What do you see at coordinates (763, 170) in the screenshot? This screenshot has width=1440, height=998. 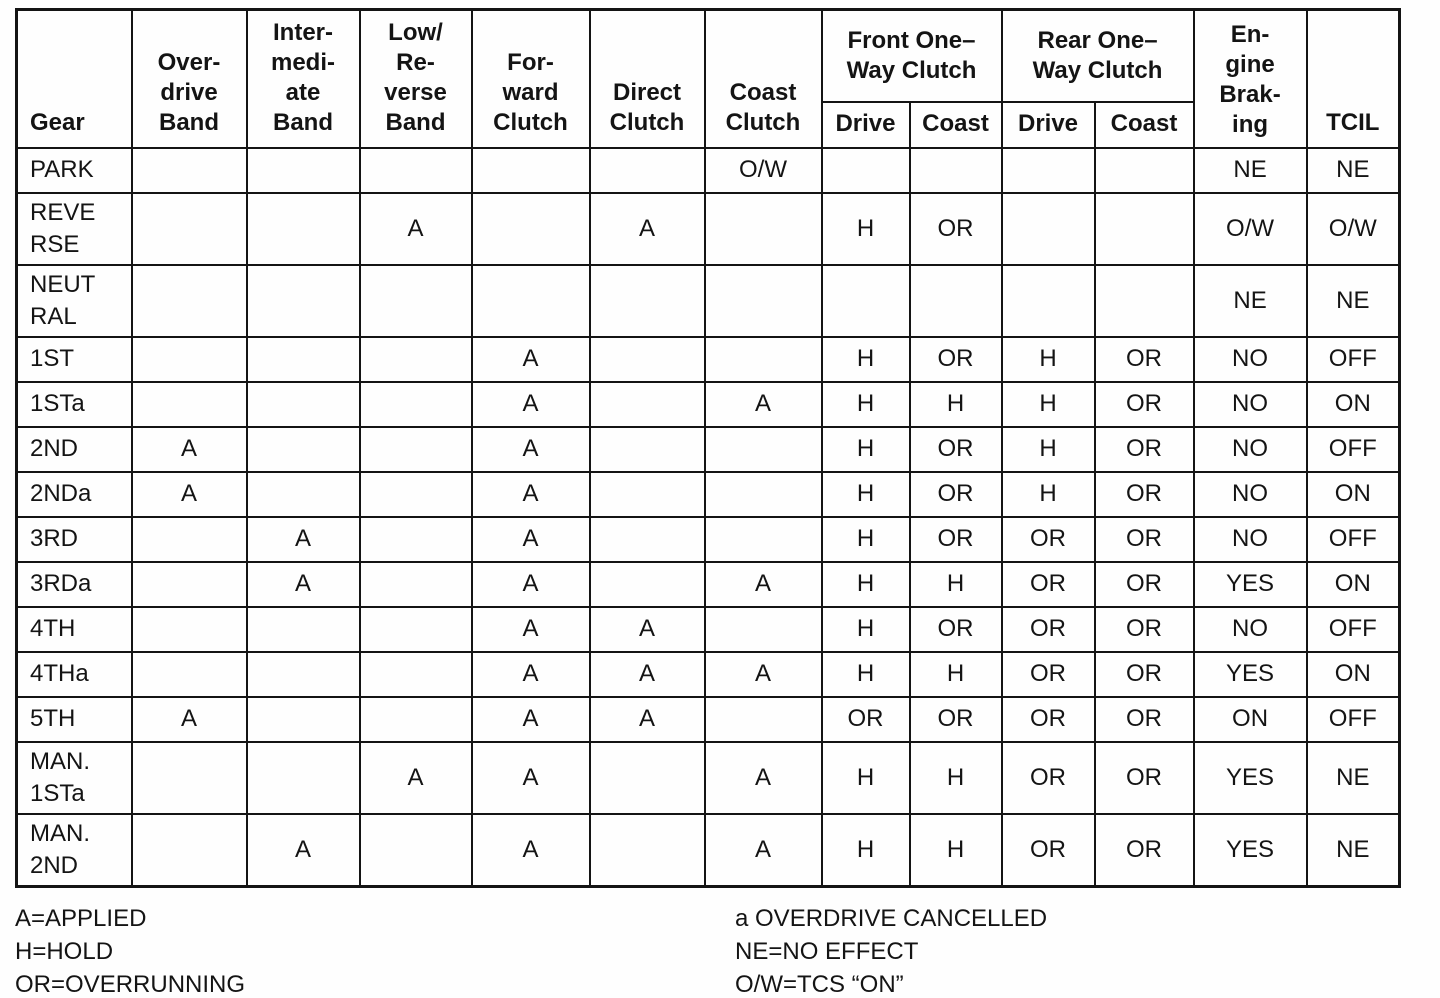 I see `value-cell: O/W` at bounding box center [763, 170].